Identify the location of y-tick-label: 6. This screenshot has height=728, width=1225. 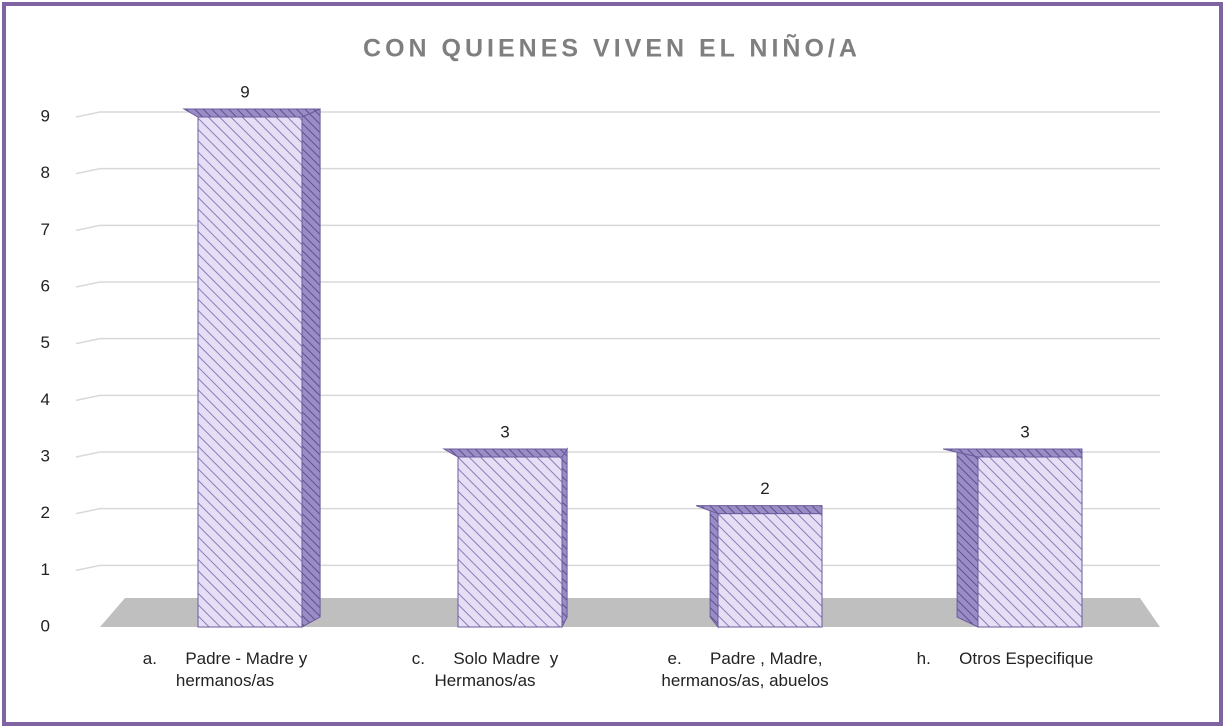
(45, 285).